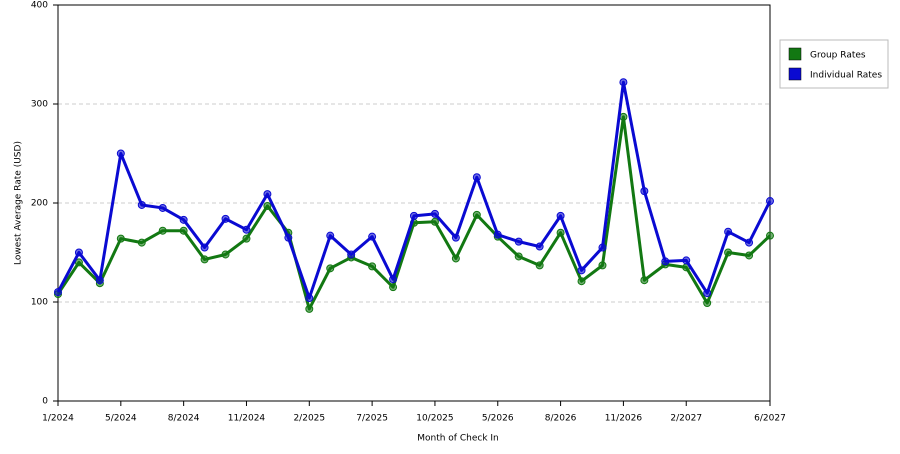  What do you see at coordinates (372, 419) in the screenshot?
I see `x-tick-label: 7/2025` at bounding box center [372, 419].